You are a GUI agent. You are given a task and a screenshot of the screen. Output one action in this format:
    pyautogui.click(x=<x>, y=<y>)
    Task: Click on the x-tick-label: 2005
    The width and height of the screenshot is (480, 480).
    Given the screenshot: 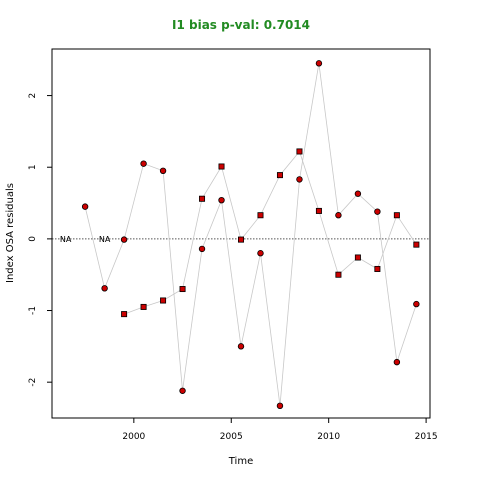 What is the action you would take?
    pyautogui.click(x=231, y=437)
    